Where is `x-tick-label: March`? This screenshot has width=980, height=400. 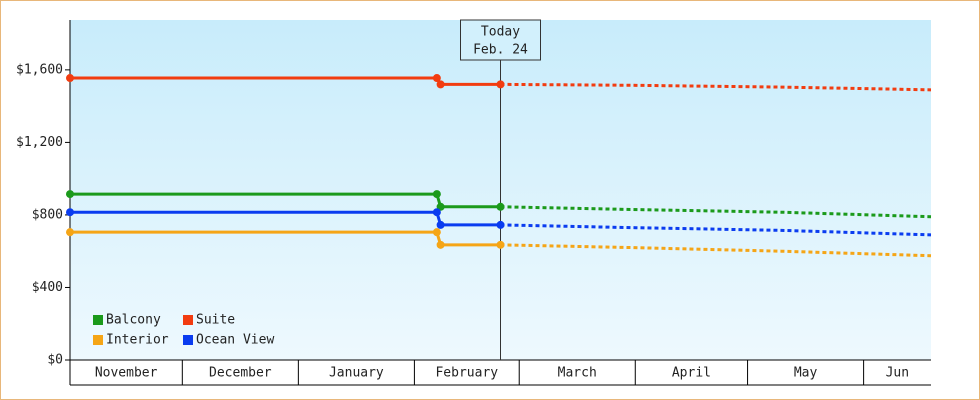
x-tick-label: March is located at coordinates (577, 373).